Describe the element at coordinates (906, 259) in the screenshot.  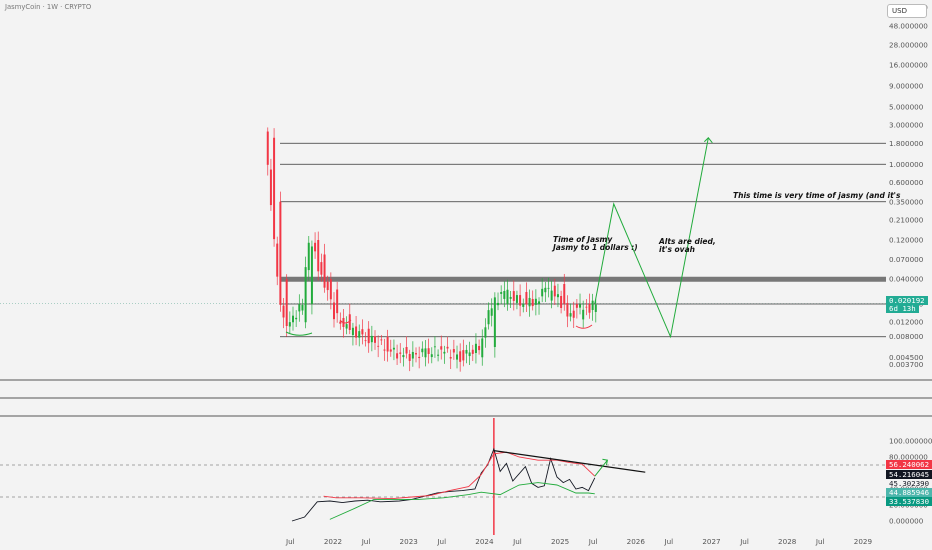
I see `price-tick-label: 0.070000` at that location.